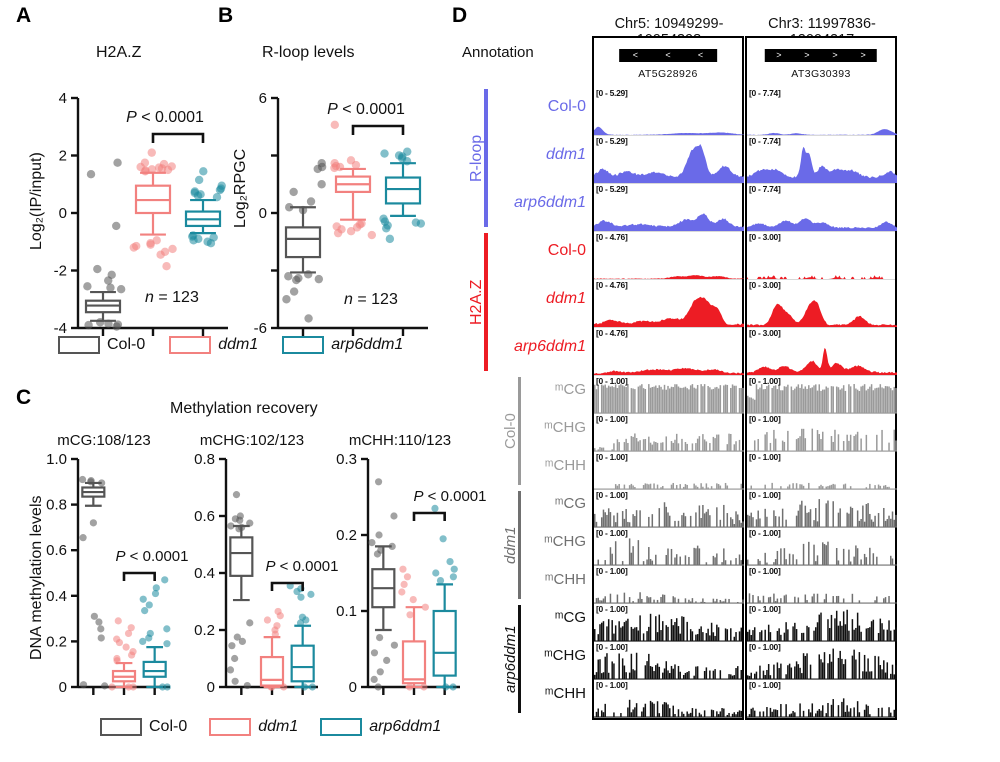 This screenshot has width=1000, height=762. I want to click on legend-item-col-0: Col-0, so click(143, 727).